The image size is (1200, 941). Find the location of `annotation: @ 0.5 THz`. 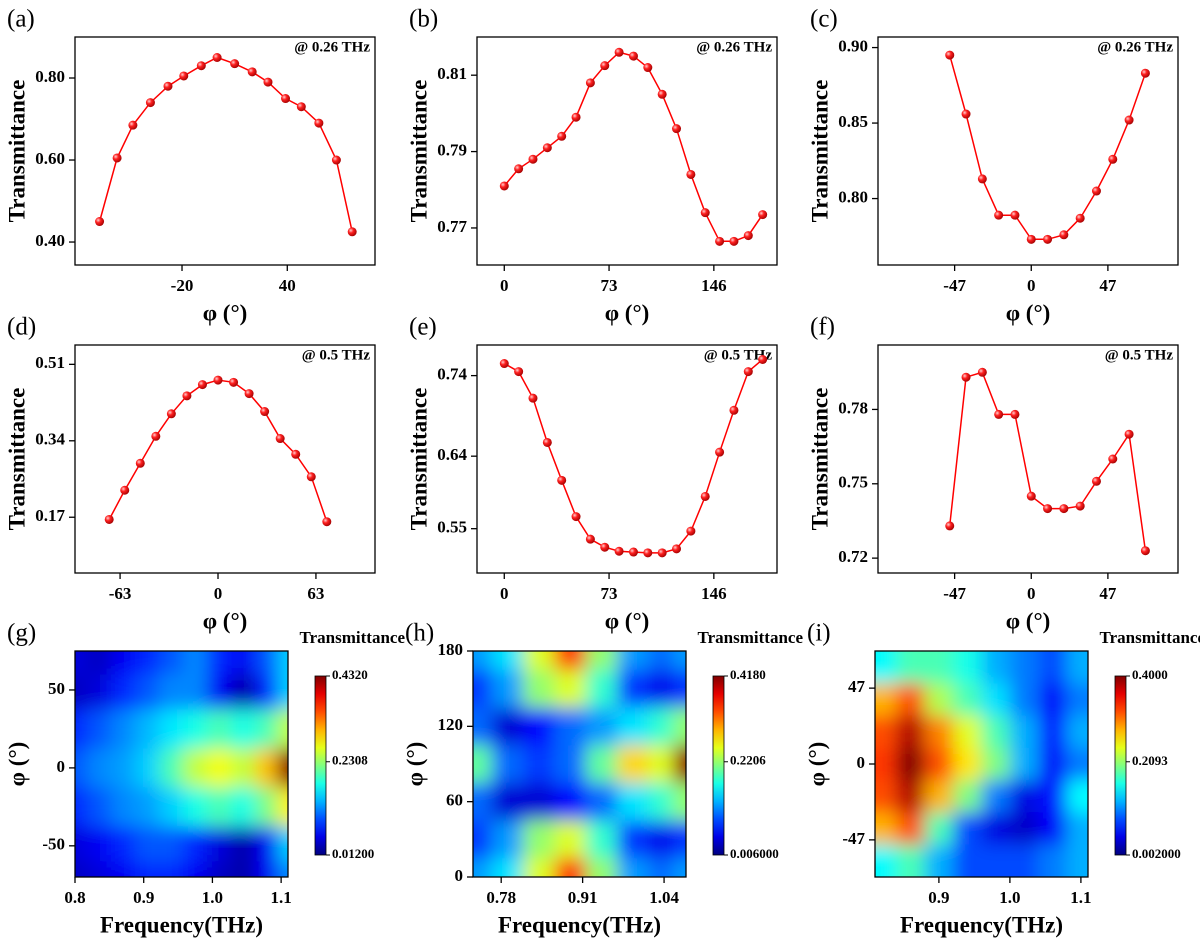

annotation: @ 0.5 THz is located at coordinates (738, 355).